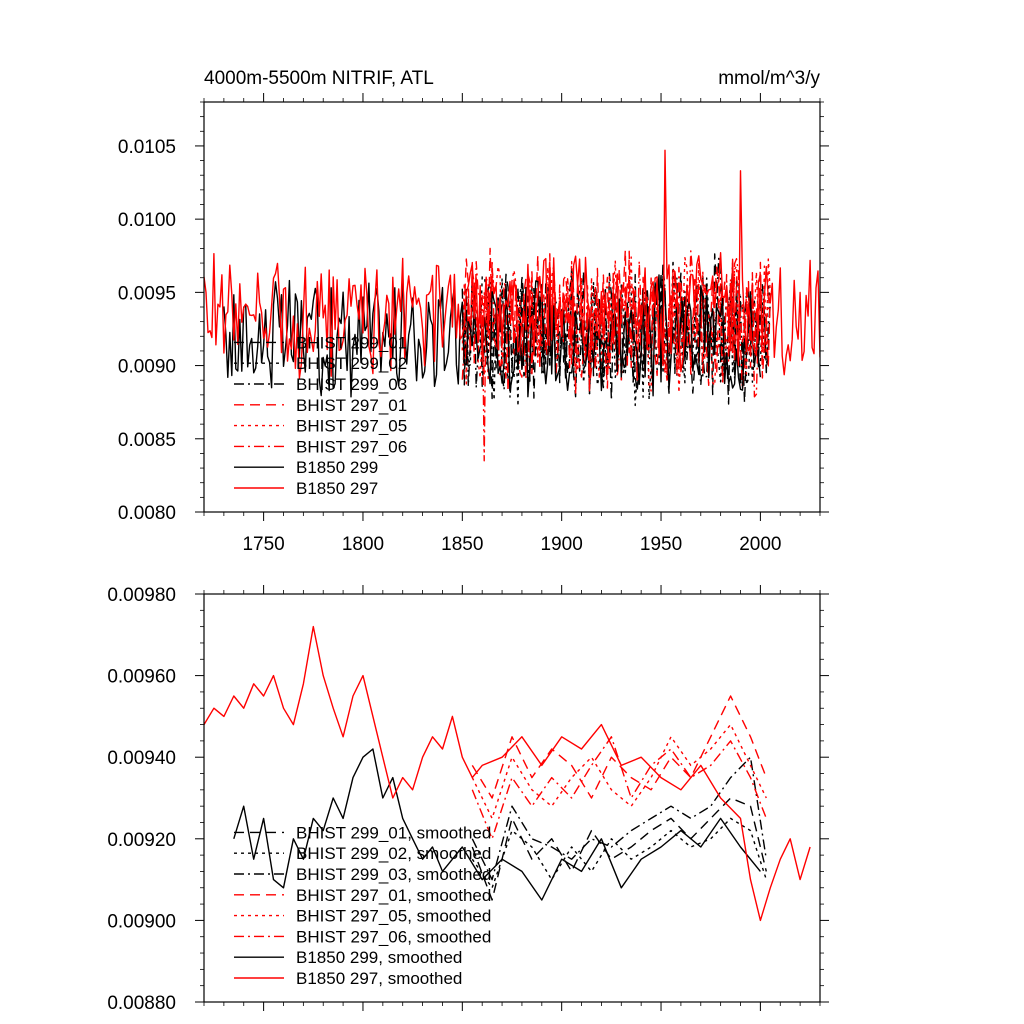 The width and height of the screenshot is (1024, 1024). Describe the element at coordinates (141, 595) in the screenshot. I see `y-tick-label: 0.00980` at that location.